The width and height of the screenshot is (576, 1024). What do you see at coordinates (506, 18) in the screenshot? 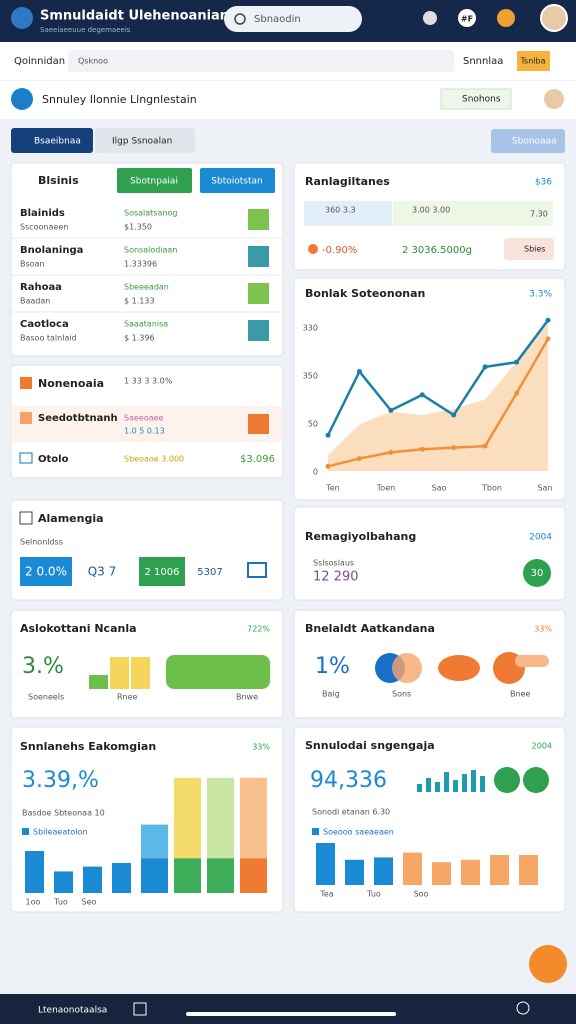
I see `apps-icon` at bounding box center [506, 18].